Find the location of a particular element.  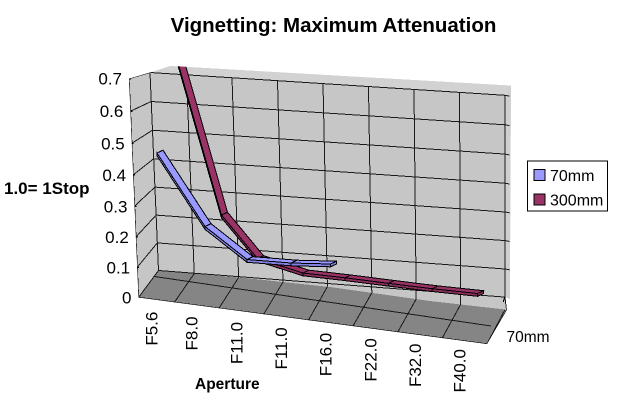

svg-text: F22.0 is located at coordinates (370, 359).